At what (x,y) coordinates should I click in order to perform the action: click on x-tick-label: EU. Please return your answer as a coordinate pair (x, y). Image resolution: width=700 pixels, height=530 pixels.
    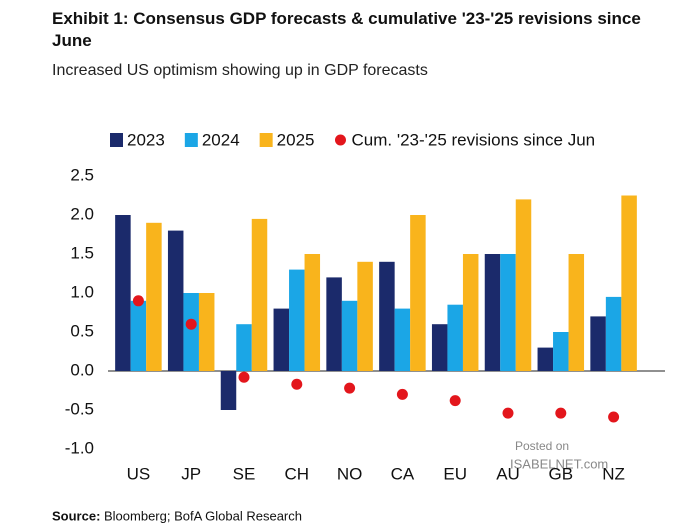
    Looking at the image, I should click on (455, 473).